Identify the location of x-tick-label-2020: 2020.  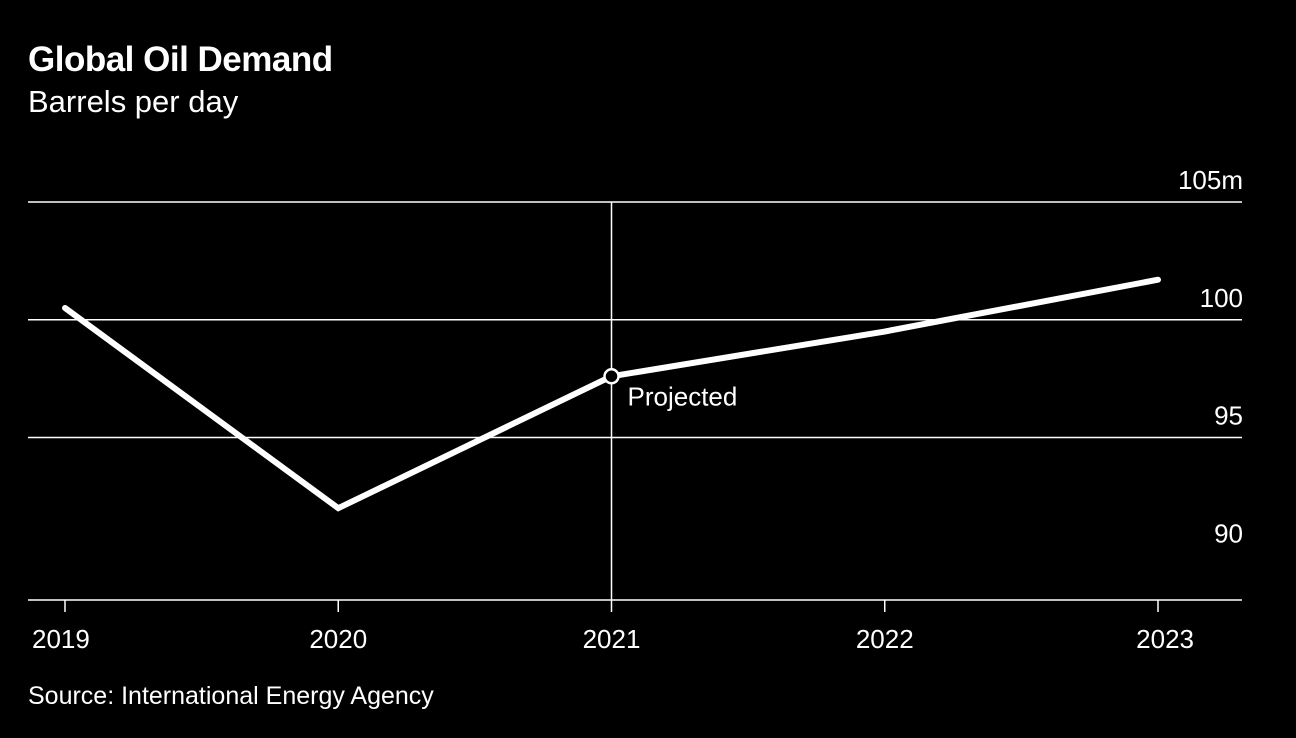
(338, 639).